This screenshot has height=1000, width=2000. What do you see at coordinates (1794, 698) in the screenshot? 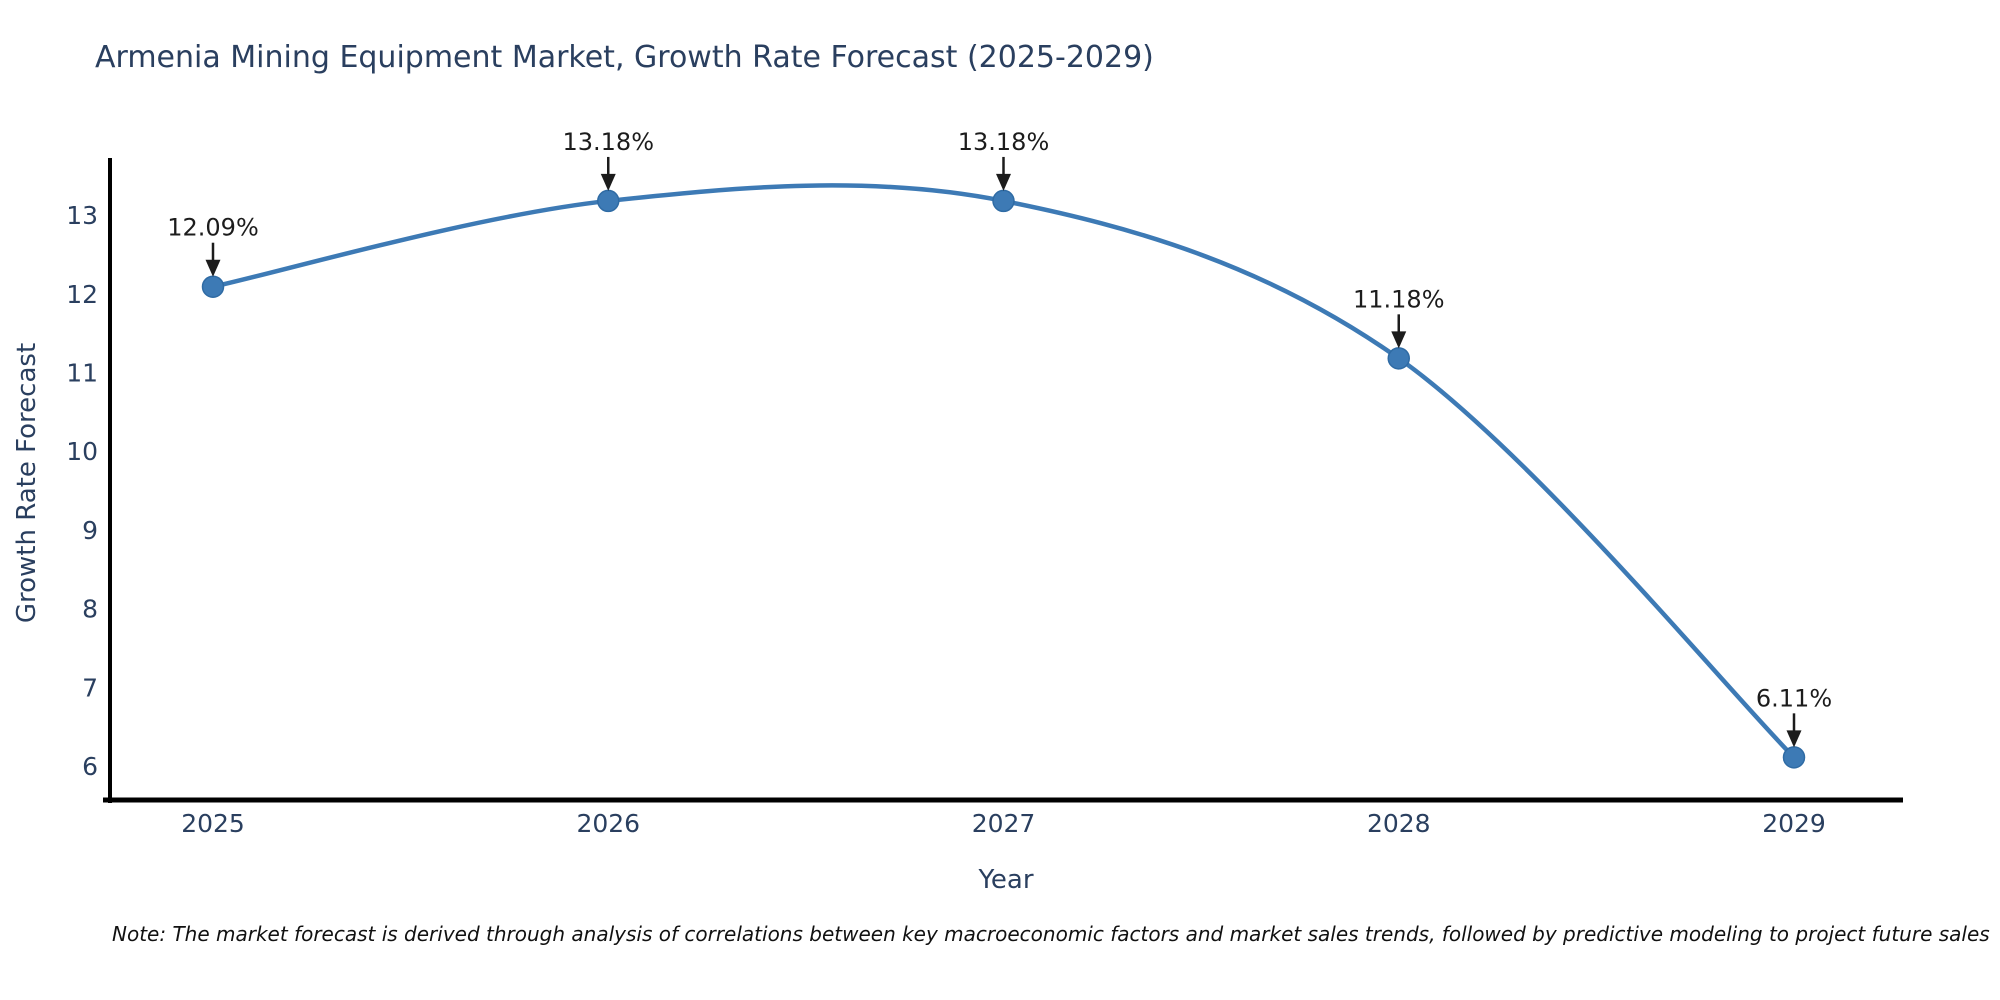
I see `annotation-label: 6.11%` at bounding box center [1794, 698].